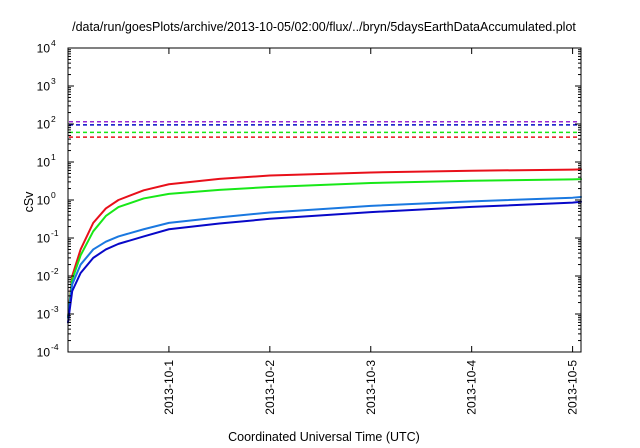 Image resolution: width=640 pixels, height=448 pixels. I want to click on y-tick-exponent-6: 2, so click(53, 119).